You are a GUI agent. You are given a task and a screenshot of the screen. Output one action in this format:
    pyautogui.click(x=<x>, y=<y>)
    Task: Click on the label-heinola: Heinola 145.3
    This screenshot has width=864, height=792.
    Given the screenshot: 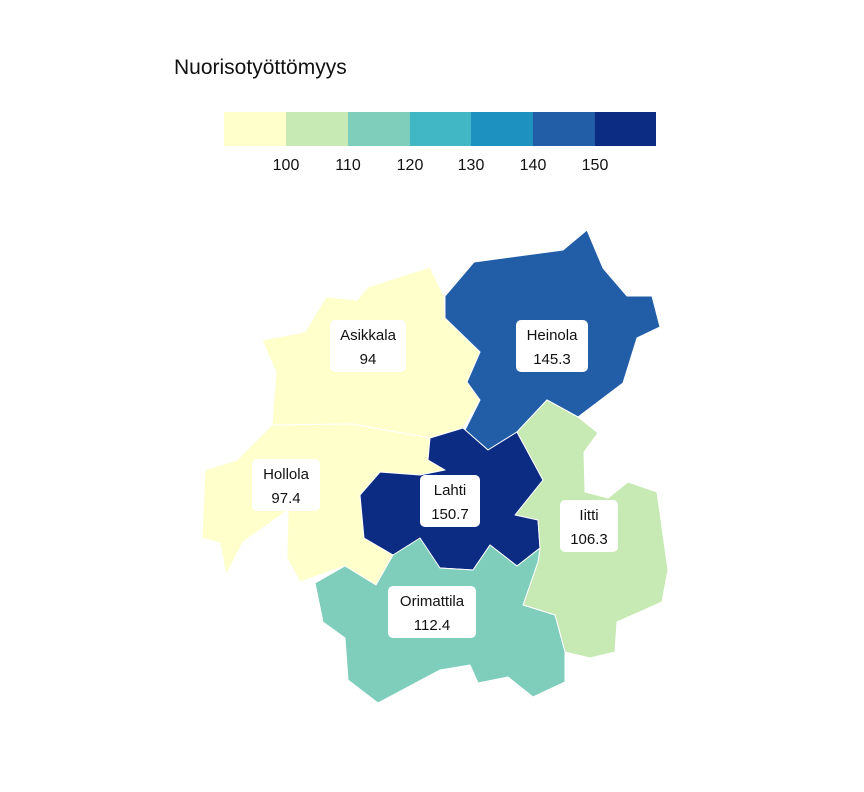 What is the action you would take?
    pyautogui.click(x=552, y=346)
    